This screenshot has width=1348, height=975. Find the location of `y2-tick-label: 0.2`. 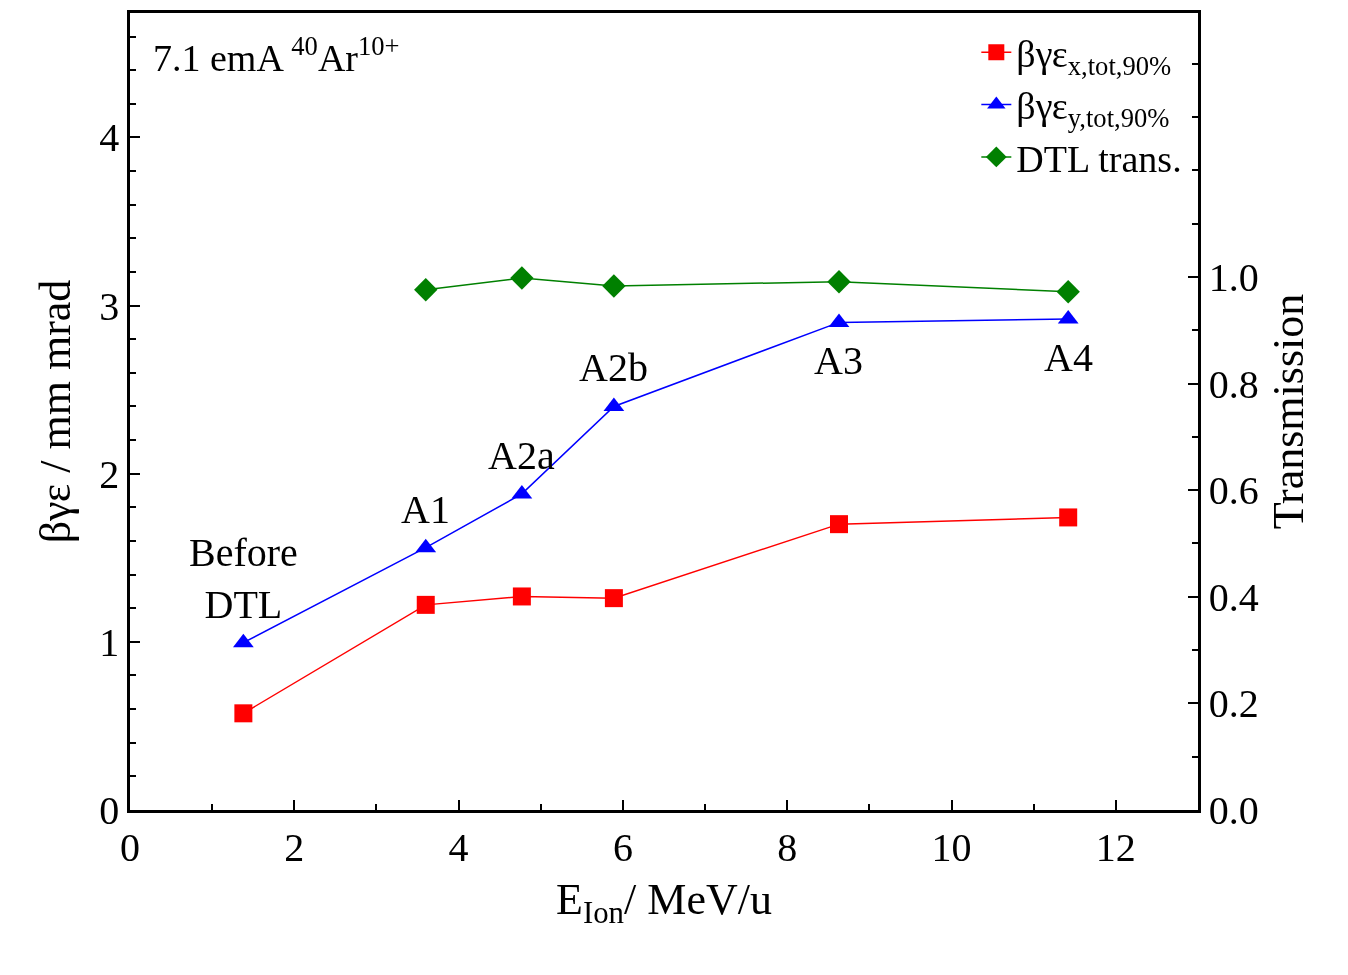

y2-tick-label: 0.2 is located at coordinates (1233, 704).